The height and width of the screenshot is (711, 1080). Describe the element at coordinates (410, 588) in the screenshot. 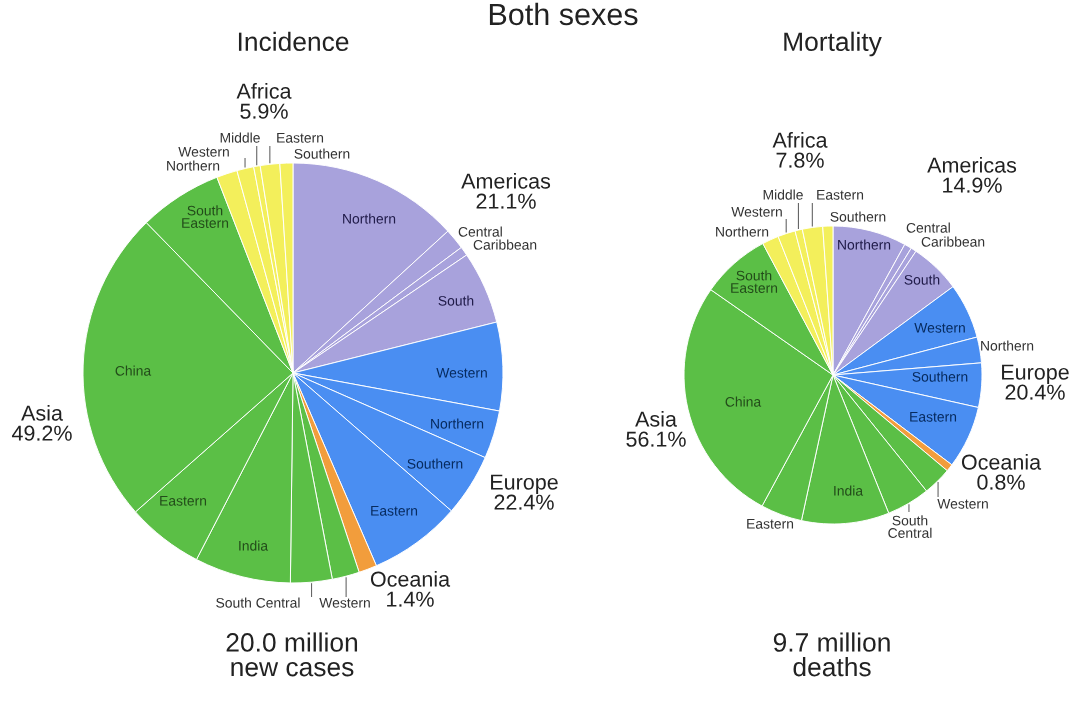

I see `text: Oceania 1.4%` at that location.